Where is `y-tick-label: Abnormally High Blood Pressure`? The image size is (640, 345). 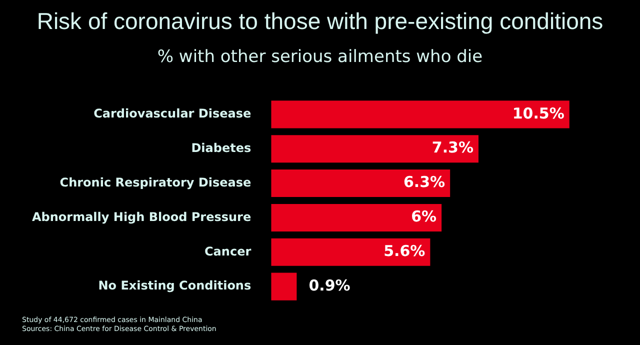
y-tick-label: Abnormally High Blood Pressure is located at coordinates (142, 217).